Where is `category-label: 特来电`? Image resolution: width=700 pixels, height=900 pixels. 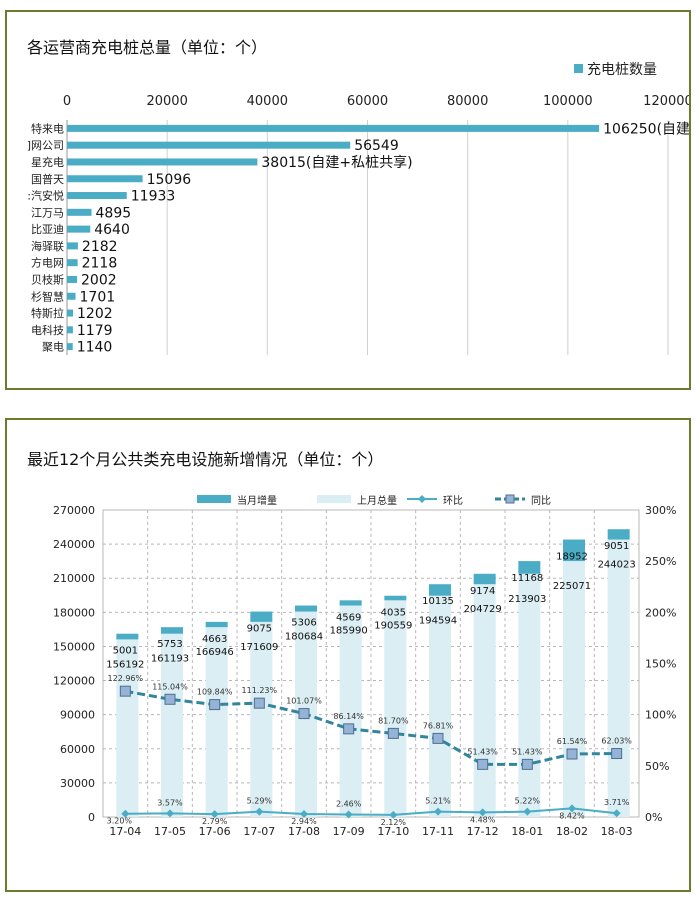 category-label: 特来电 is located at coordinates (47, 128).